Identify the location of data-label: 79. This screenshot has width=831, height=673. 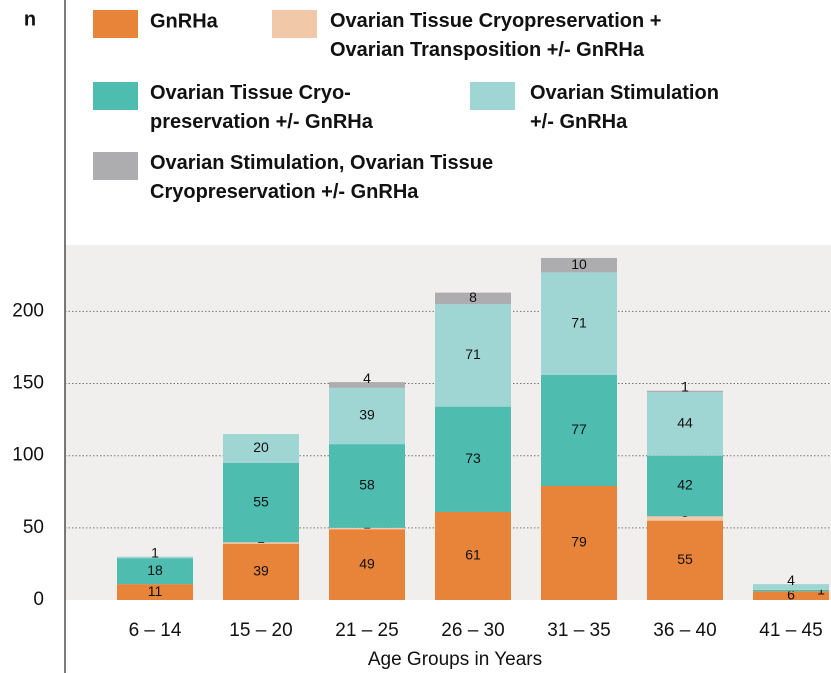
(579, 542).